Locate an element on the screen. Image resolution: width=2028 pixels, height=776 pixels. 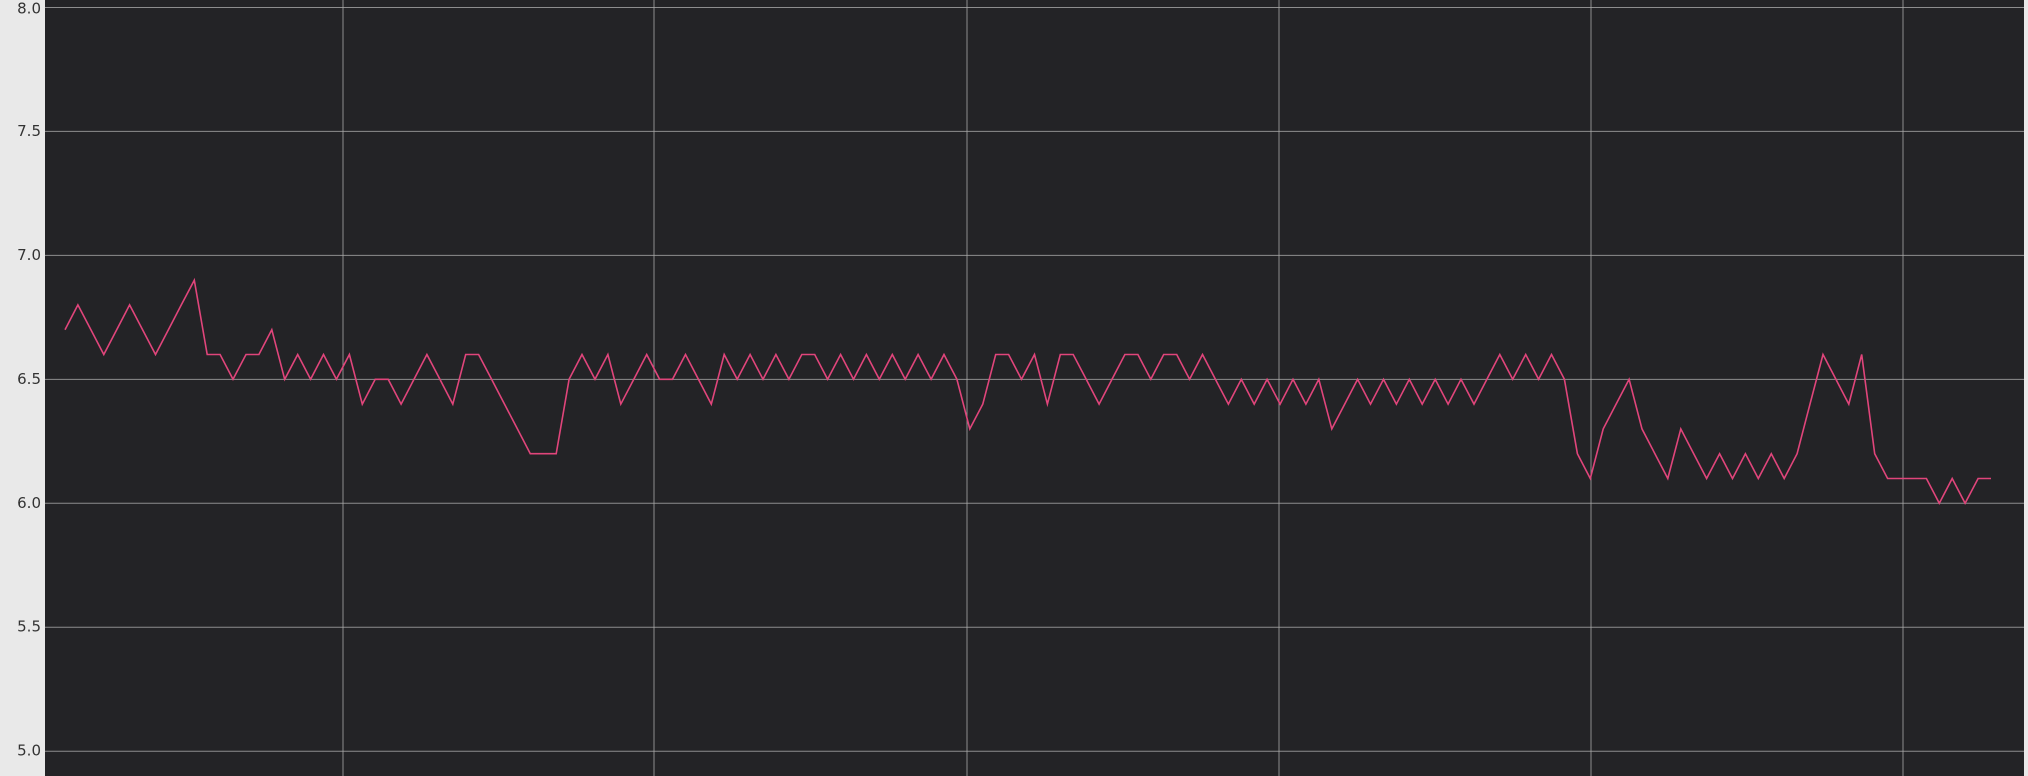
y-tick-label: 5.0 is located at coordinates (29, 751).